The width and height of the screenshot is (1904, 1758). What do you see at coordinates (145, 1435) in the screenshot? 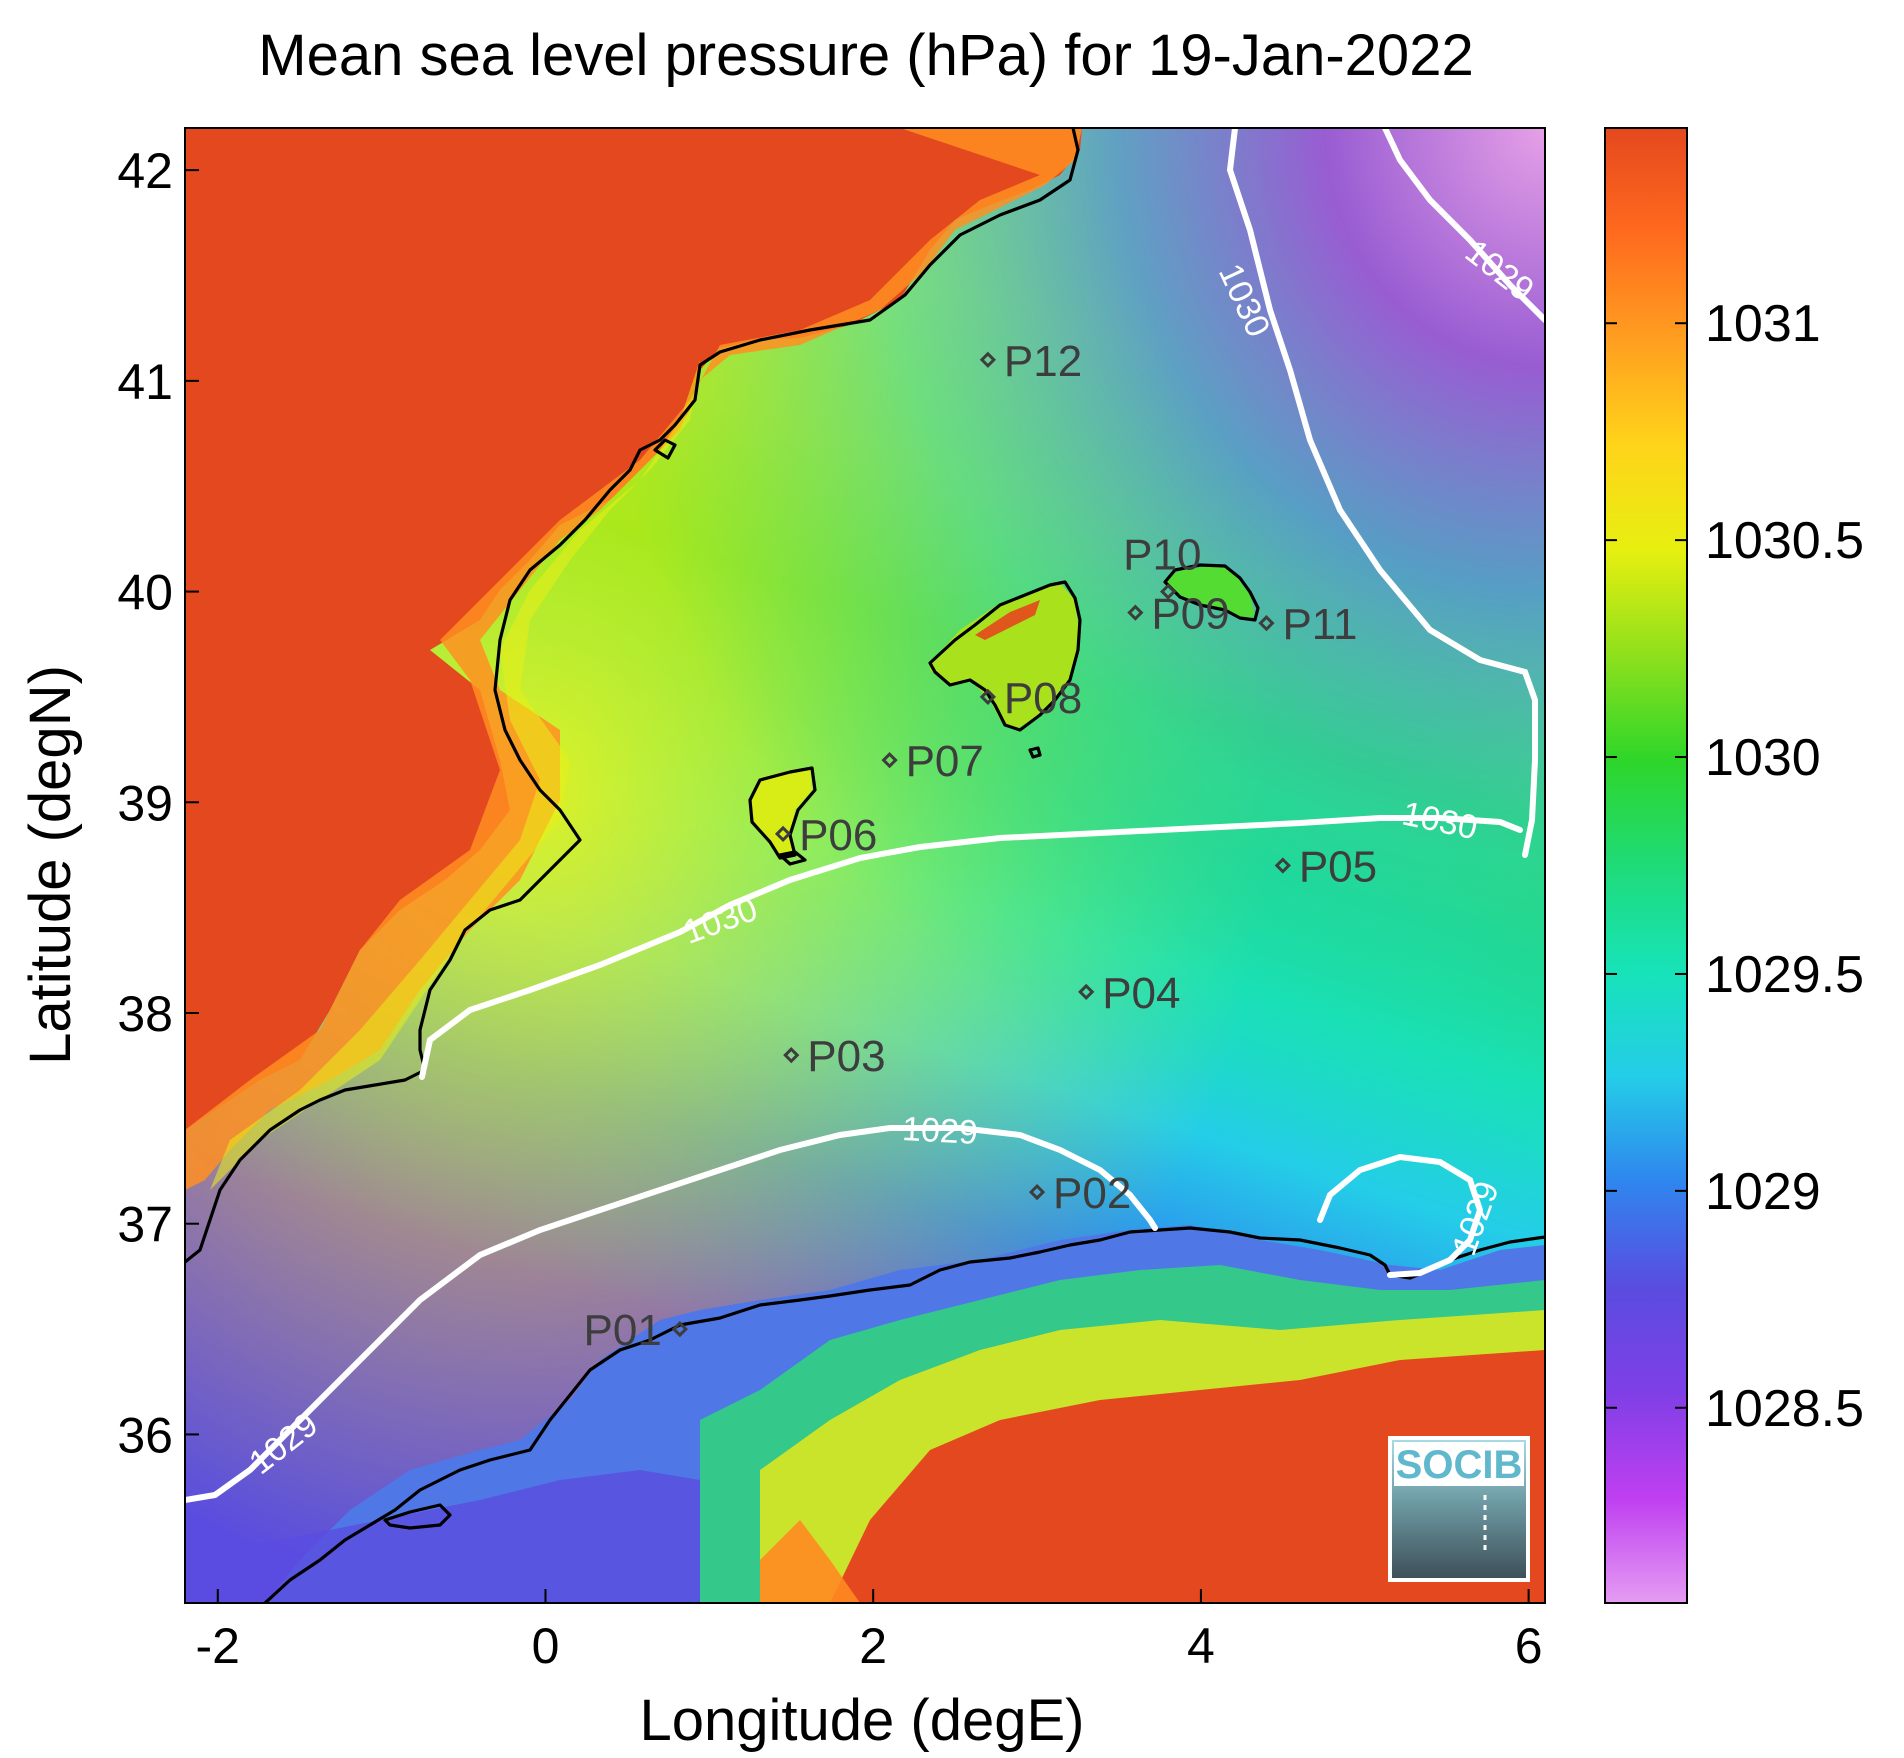
I see `y-tick-label: 36` at bounding box center [145, 1435].